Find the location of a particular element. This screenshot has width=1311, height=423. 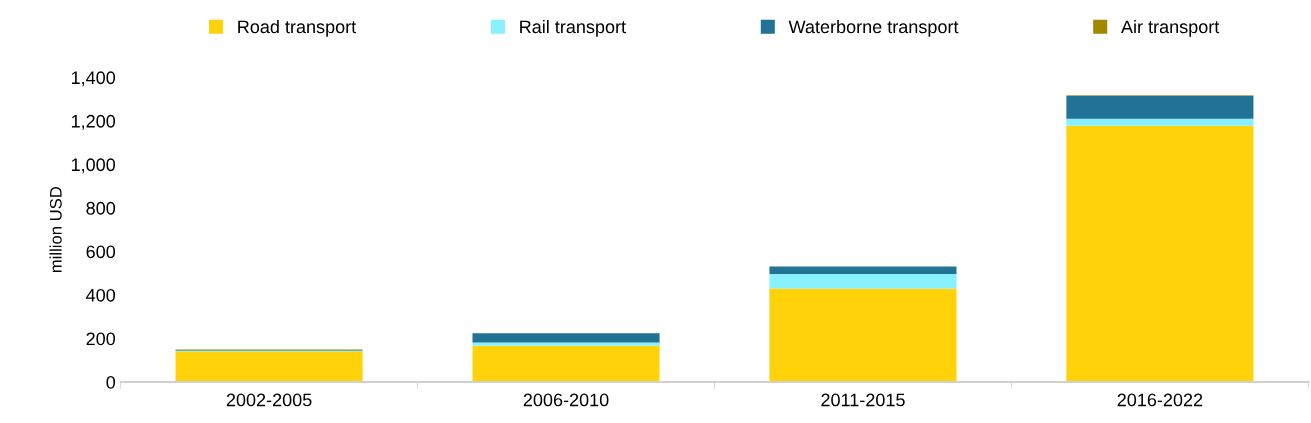

x-tick-label: 2002-2005 is located at coordinates (269, 400).